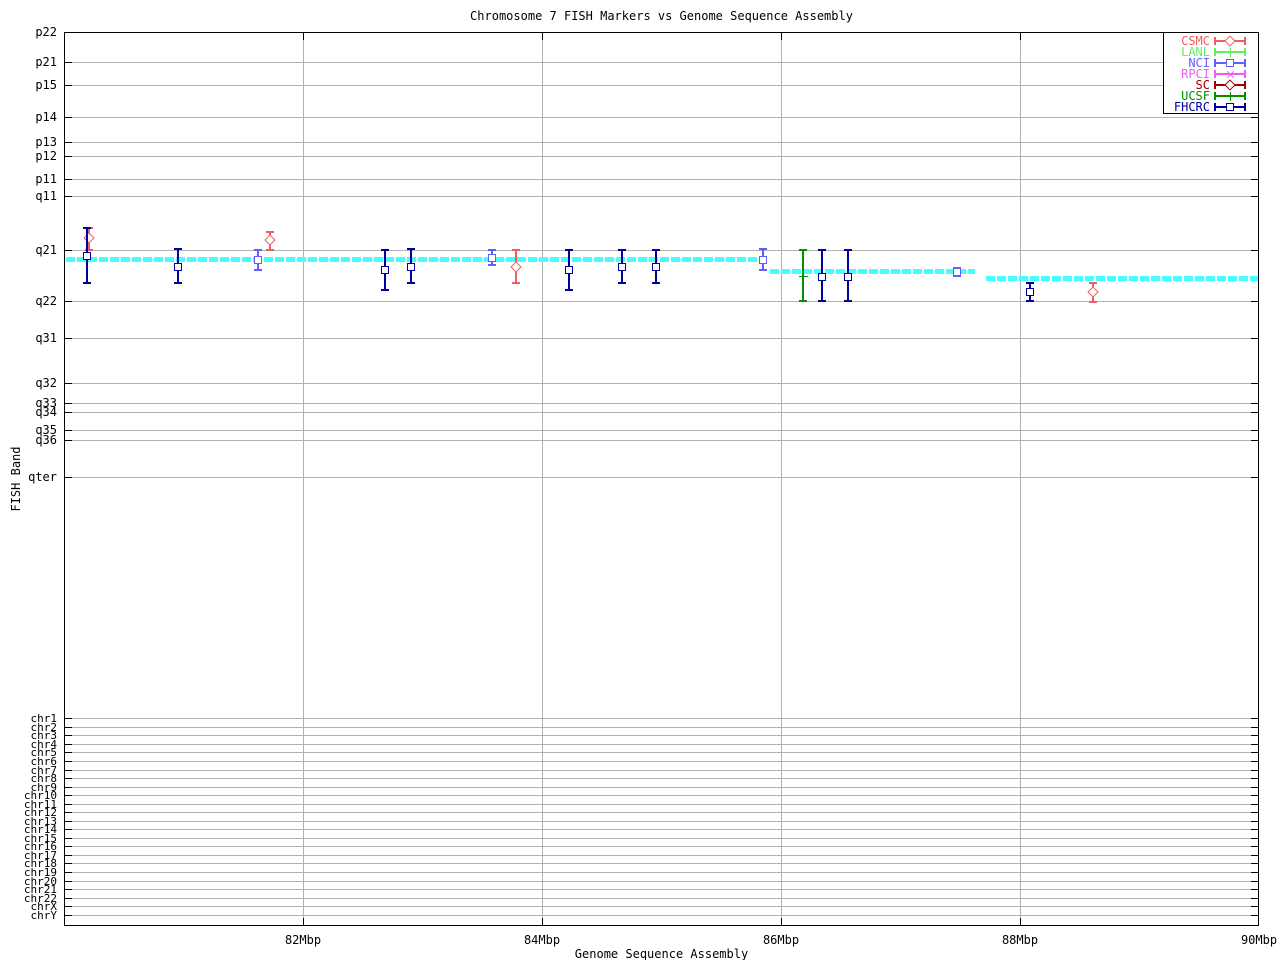 This screenshot has height=960, width=1280. Describe the element at coordinates (46, 250) in the screenshot. I see `y-tick-label: q21` at that location.